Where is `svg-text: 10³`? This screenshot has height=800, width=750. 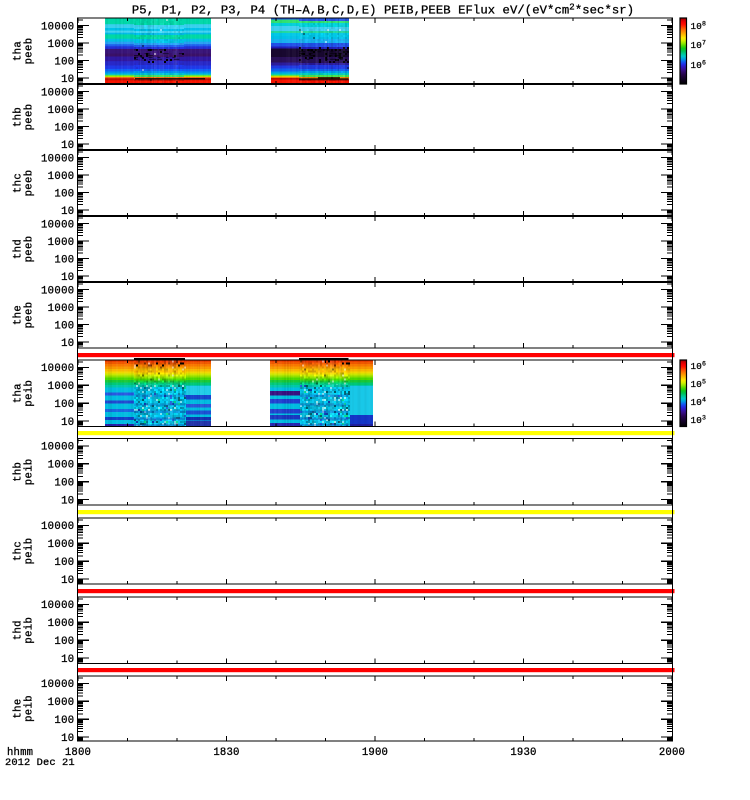
svg-text: 10³ is located at coordinates (699, 421).